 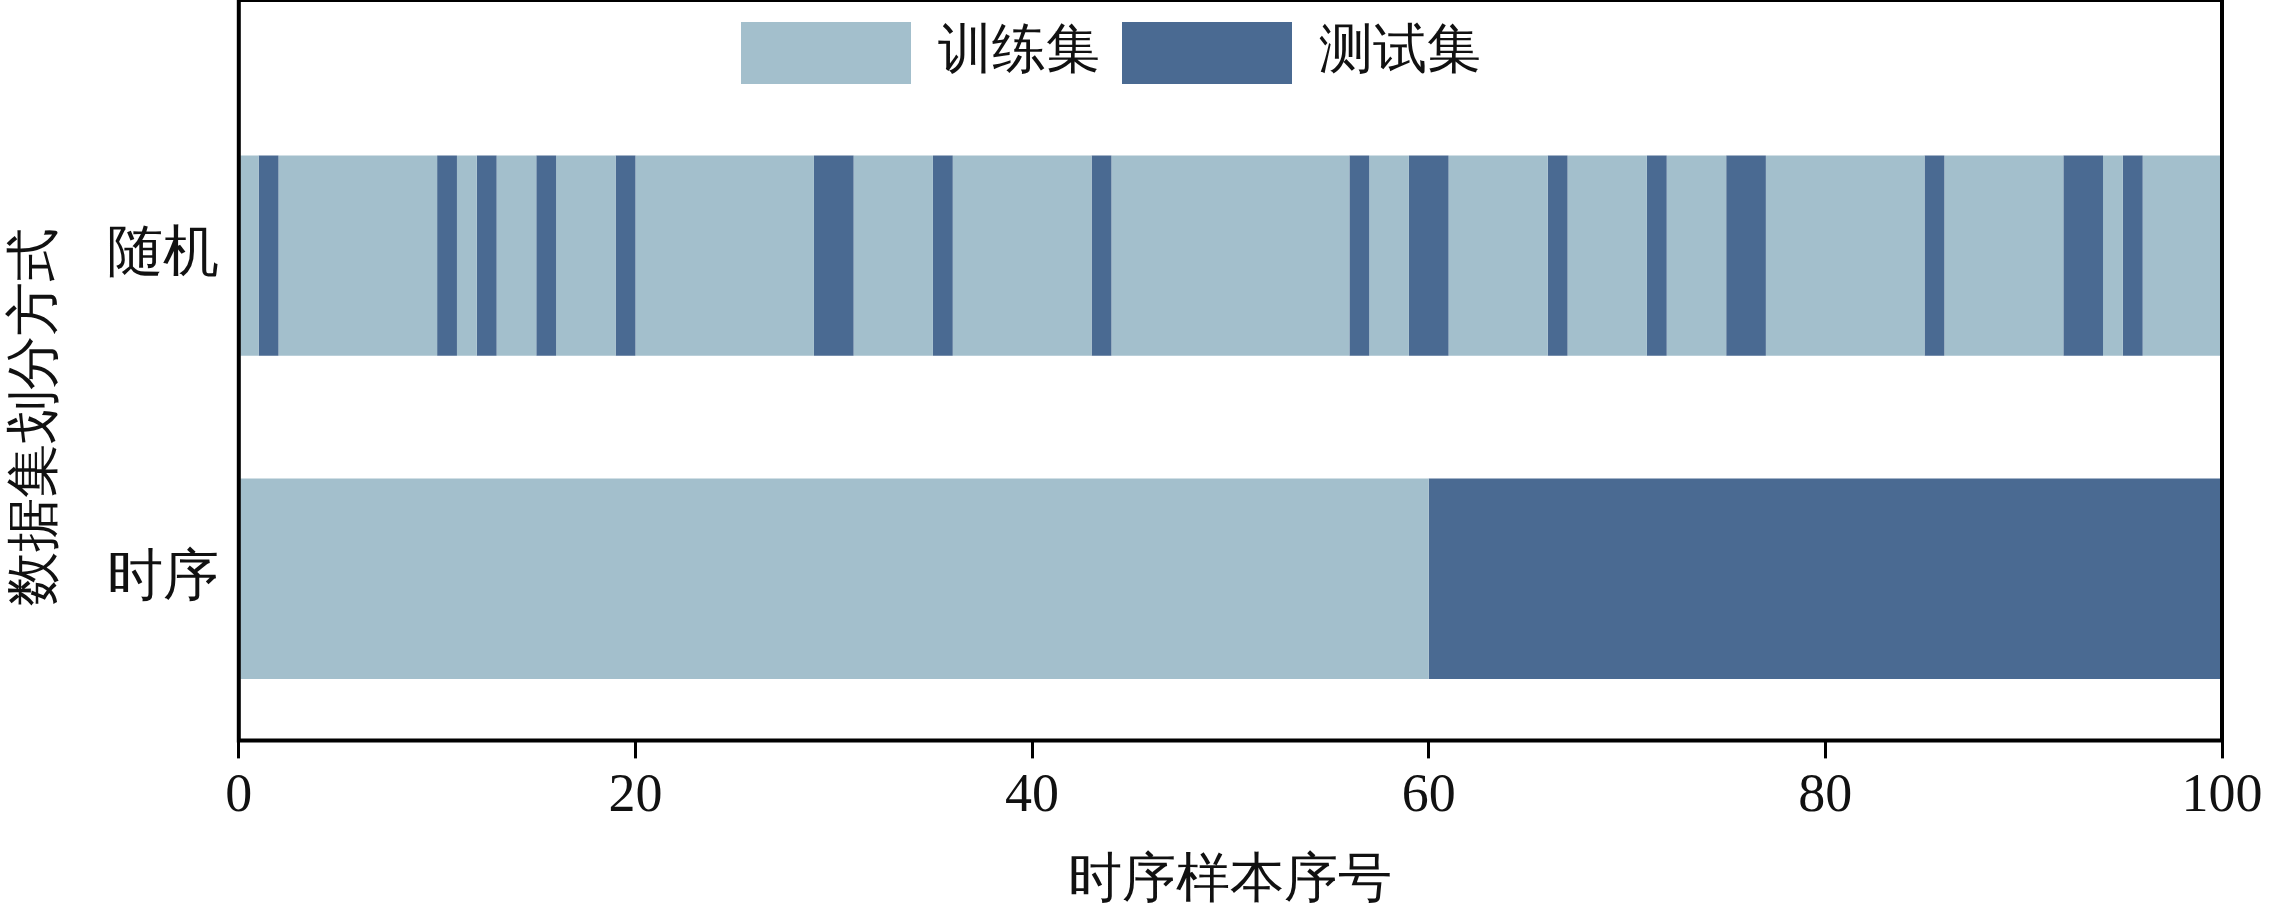 What do you see at coordinates (162, 574) in the screenshot?
I see `y-tick-label: 时序` at bounding box center [162, 574].